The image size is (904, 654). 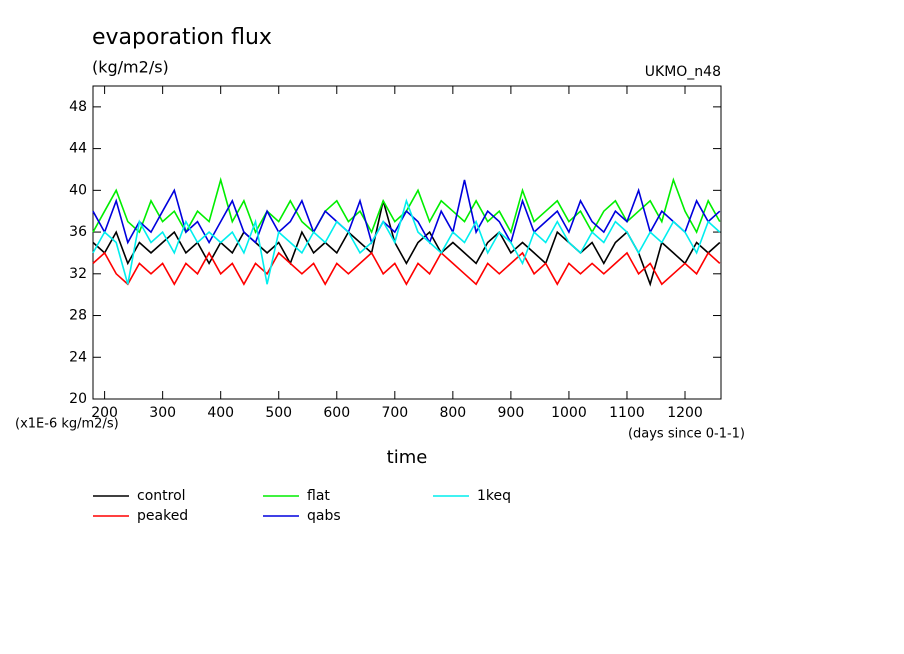 I want to click on y-tick-label: 28, so click(x=78, y=316).